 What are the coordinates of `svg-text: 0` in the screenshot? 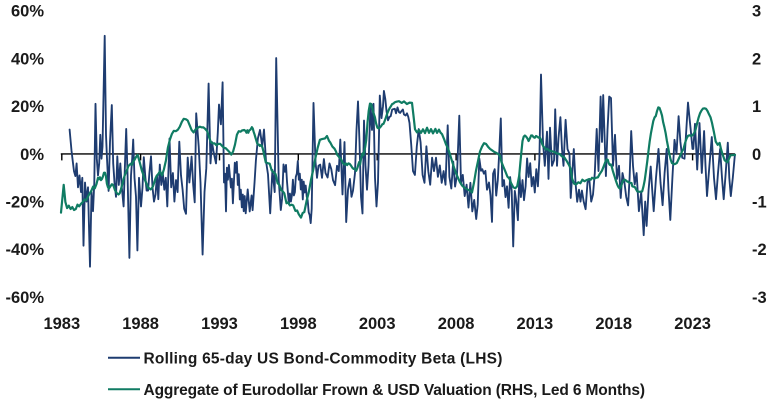 It's located at (756, 155).